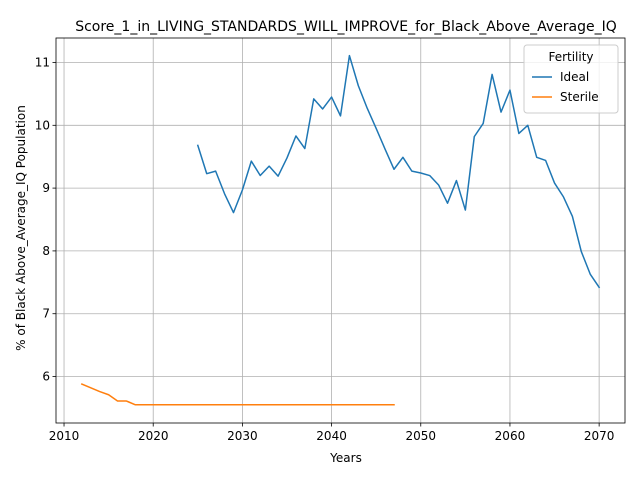 Image resolution: width=640 pixels, height=480 pixels. I want to click on y-axis-label: % of Black Above_Average_IQ Population, so click(21, 228).